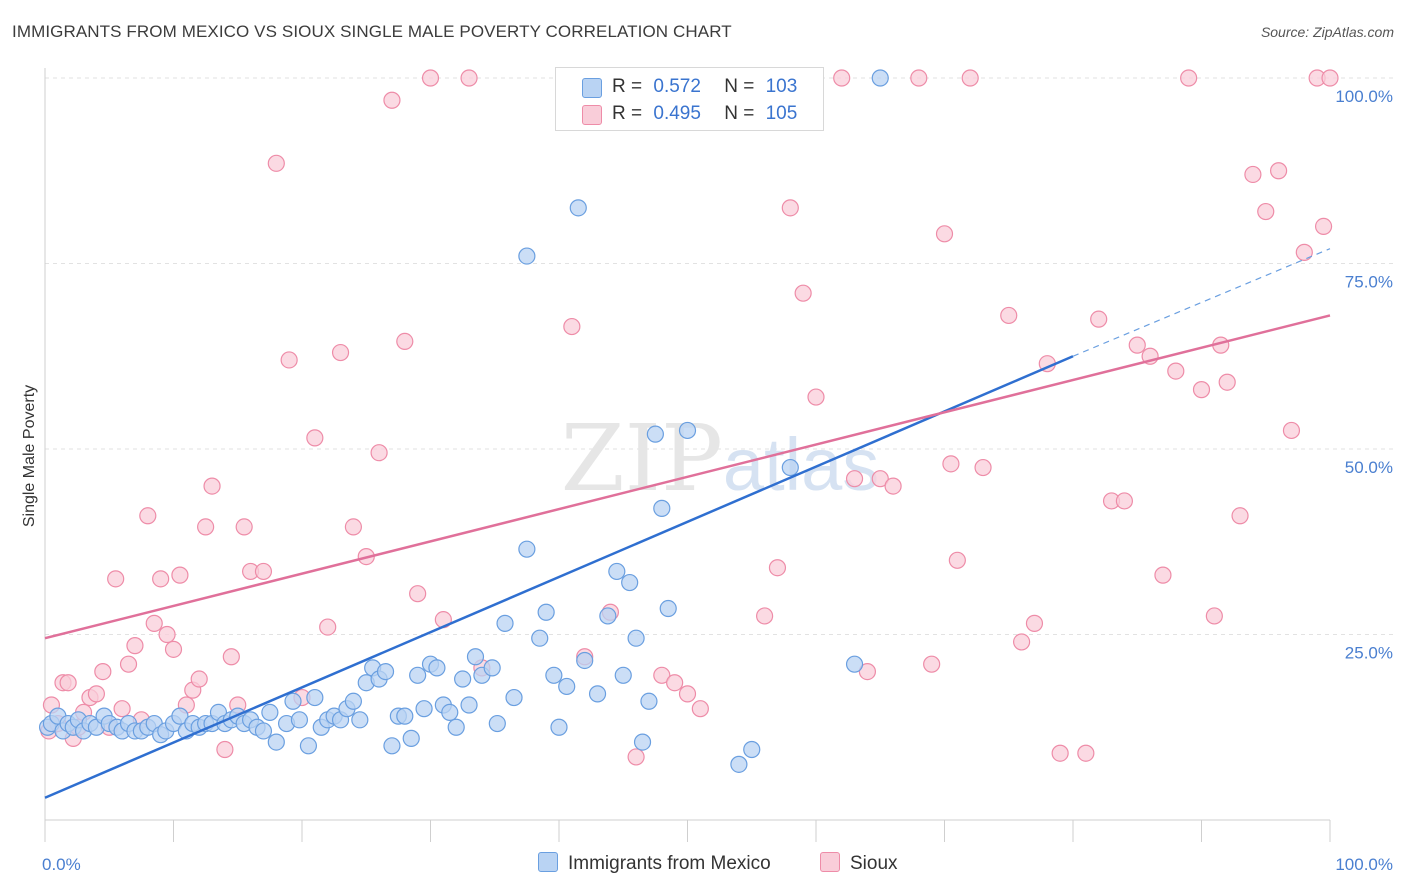  Describe the element at coordinates (1369, 653) in the screenshot. I see `y-tick-label: 25.0%` at that location.